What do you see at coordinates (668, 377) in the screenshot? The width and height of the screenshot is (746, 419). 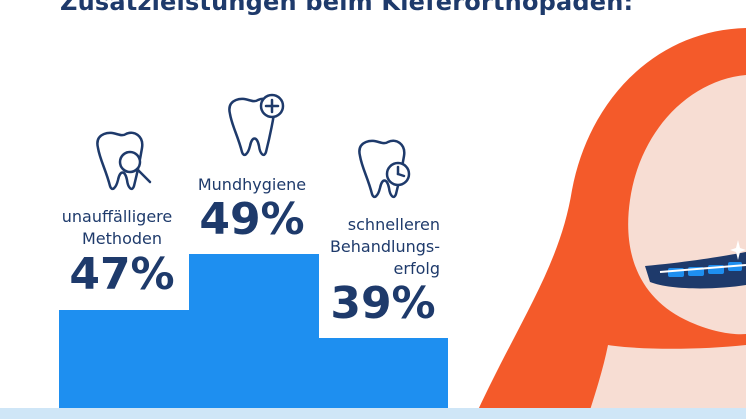 I see `neck` at bounding box center [668, 377].